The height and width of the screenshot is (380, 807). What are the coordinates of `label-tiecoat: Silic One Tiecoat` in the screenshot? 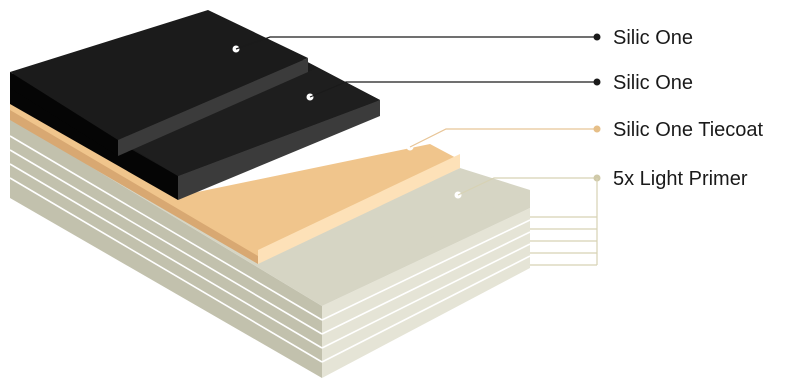 It's located at (688, 130).